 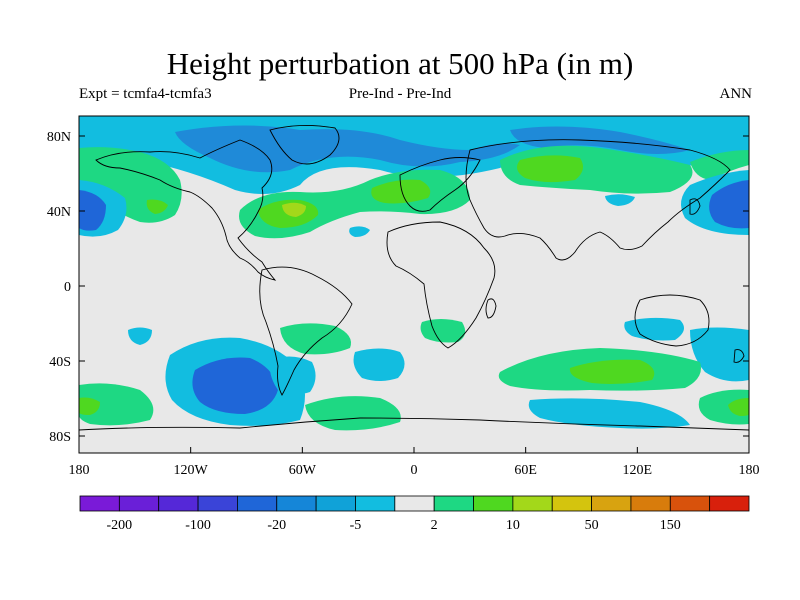 I want to click on contour-fill-cyan-tasman, so click(x=719, y=354).